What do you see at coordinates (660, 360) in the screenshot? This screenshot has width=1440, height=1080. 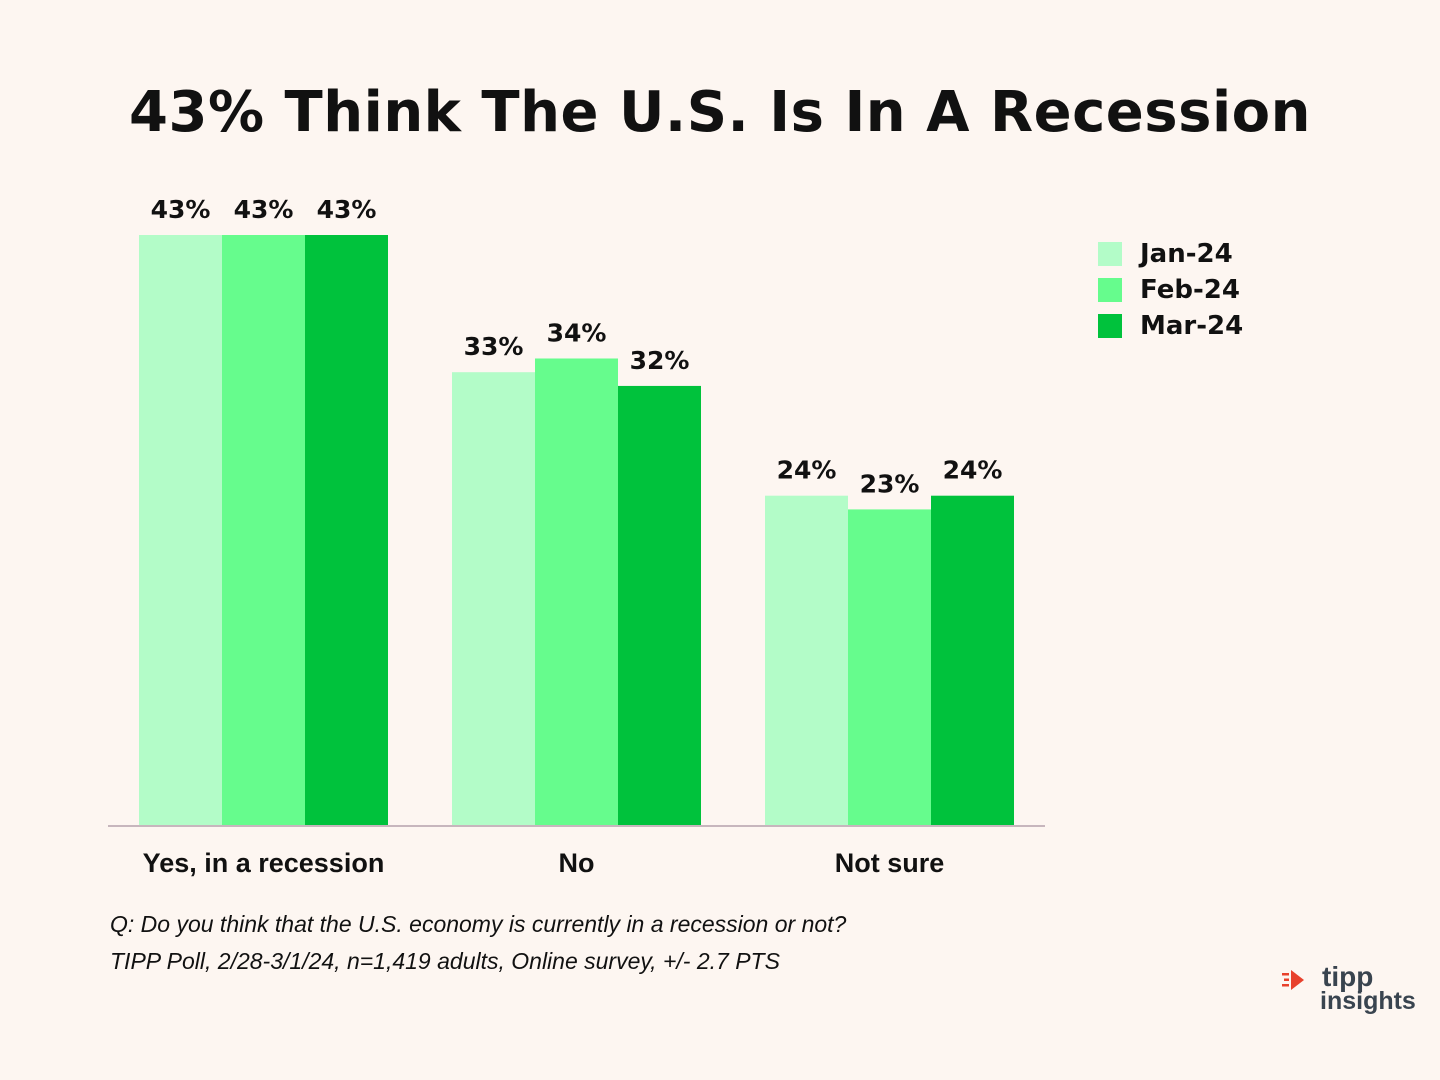 I see `data-label-mar-1: 32%` at bounding box center [660, 360].